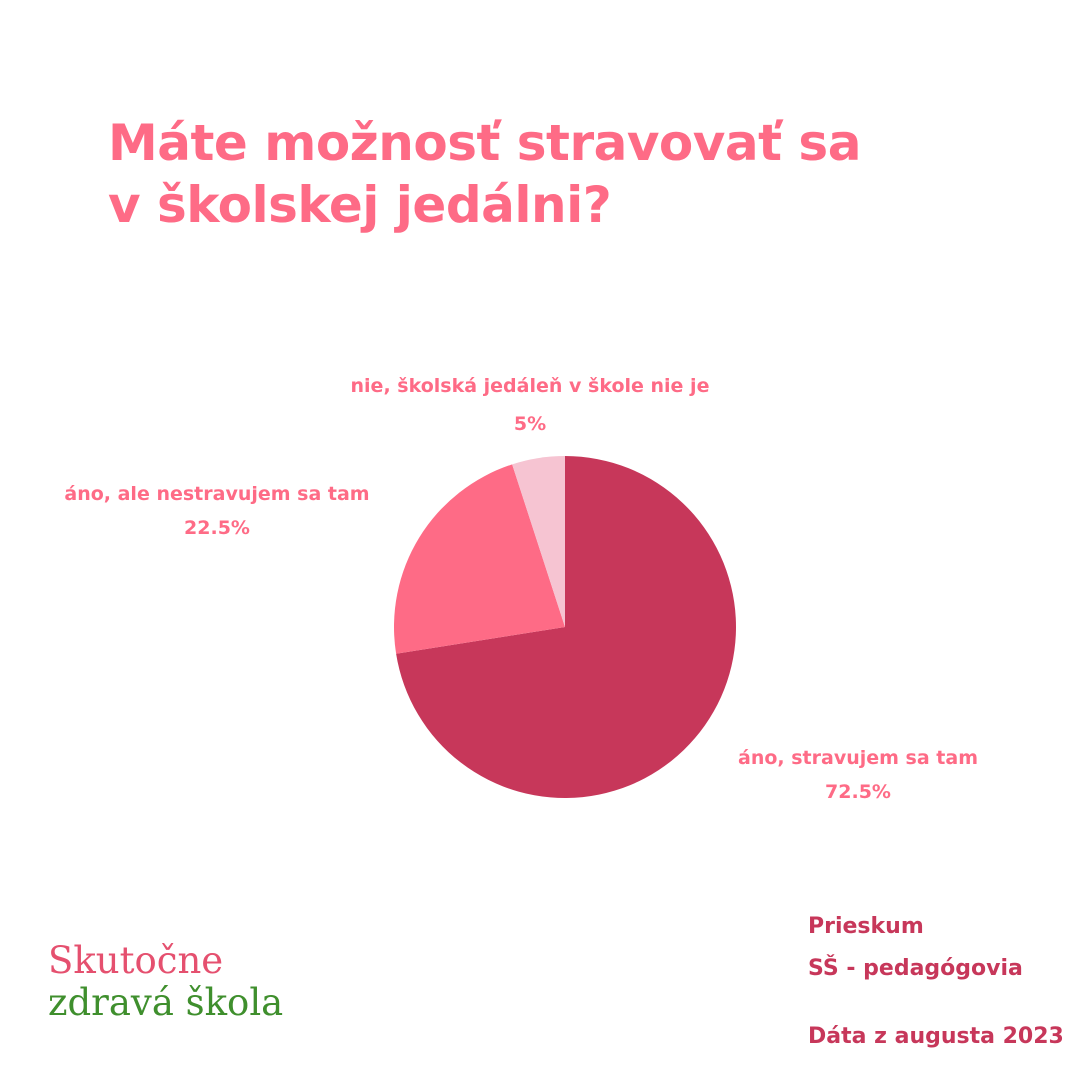  Describe the element at coordinates (136, 960) in the screenshot. I see `logo-line-1: Skutočne` at that location.